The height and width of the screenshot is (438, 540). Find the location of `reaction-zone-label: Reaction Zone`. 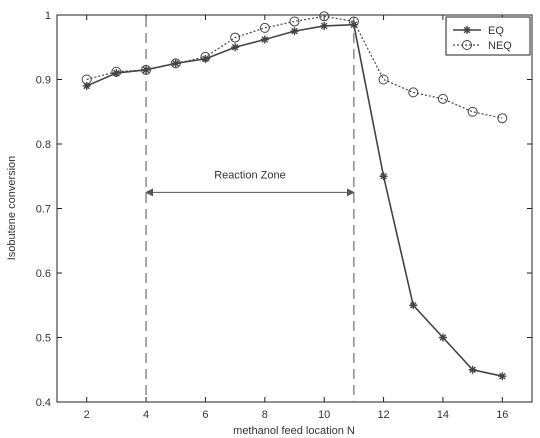

reaction-zone-label: Reaction Zone is located at coordinates (250, 175).